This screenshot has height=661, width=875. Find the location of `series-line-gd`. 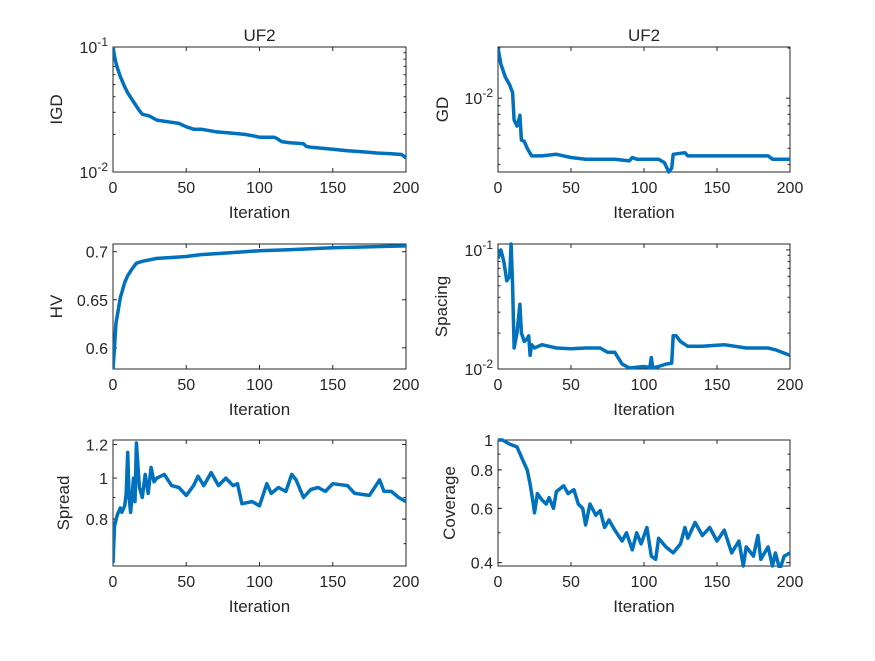

series-line-gd is located at coordinates (644, 110).